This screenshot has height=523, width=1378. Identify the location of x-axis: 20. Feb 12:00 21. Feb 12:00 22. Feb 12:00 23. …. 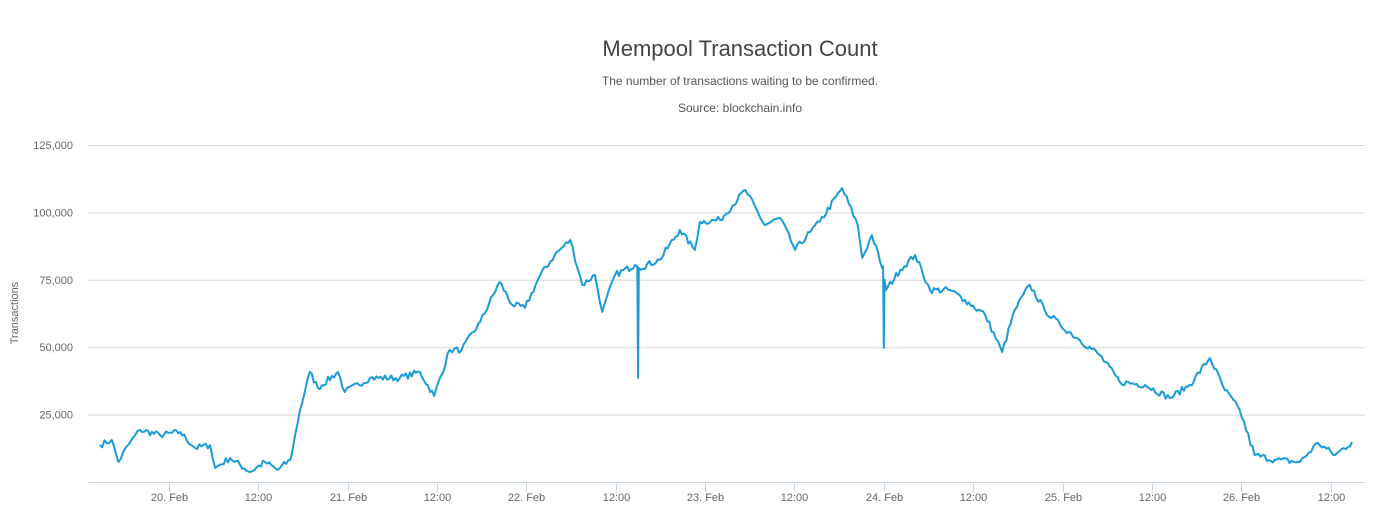
(726, 493).